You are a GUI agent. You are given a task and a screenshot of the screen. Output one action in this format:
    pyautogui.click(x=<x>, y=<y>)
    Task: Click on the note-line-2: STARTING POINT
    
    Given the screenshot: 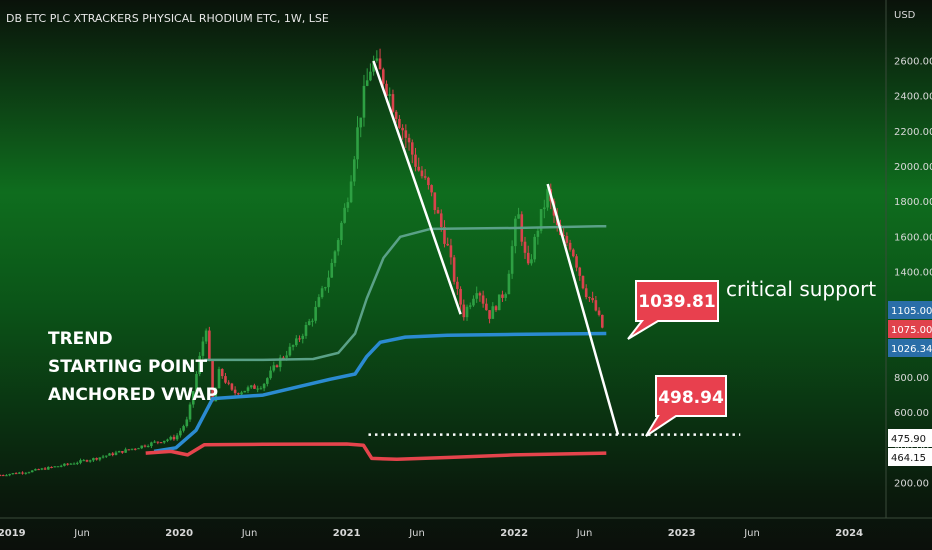 What is the action you would take?
    pyautogui.click(x=127, y=367)
    